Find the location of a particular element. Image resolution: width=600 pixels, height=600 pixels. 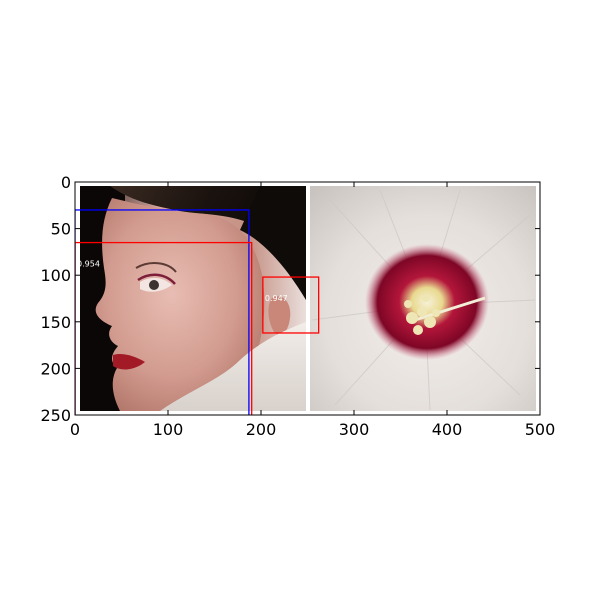

red-detection-box-ear is located at coordinates (291, 305).